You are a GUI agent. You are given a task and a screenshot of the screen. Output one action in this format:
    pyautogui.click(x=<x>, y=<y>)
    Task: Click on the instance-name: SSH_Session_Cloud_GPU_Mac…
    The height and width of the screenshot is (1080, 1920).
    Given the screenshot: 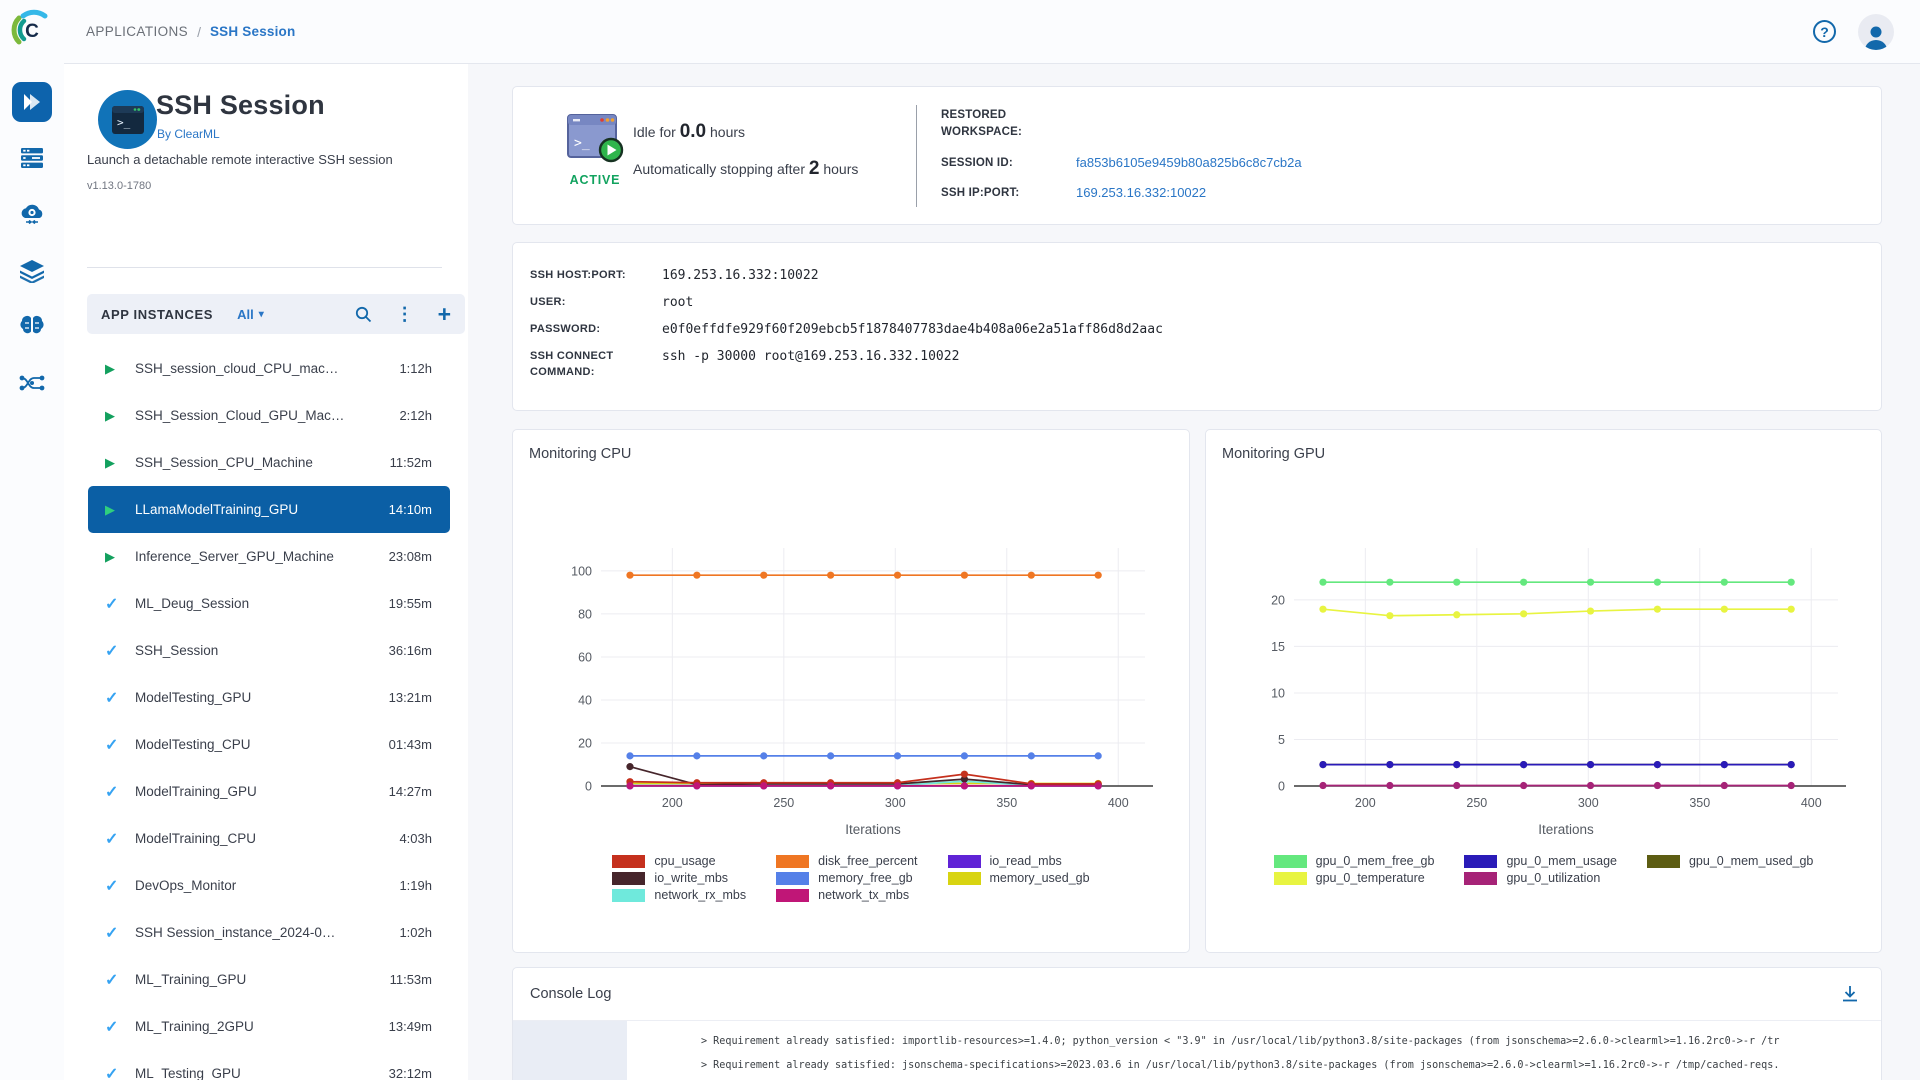 What is the action you would take?
    pyautogui.click(x=240, y=415)
    